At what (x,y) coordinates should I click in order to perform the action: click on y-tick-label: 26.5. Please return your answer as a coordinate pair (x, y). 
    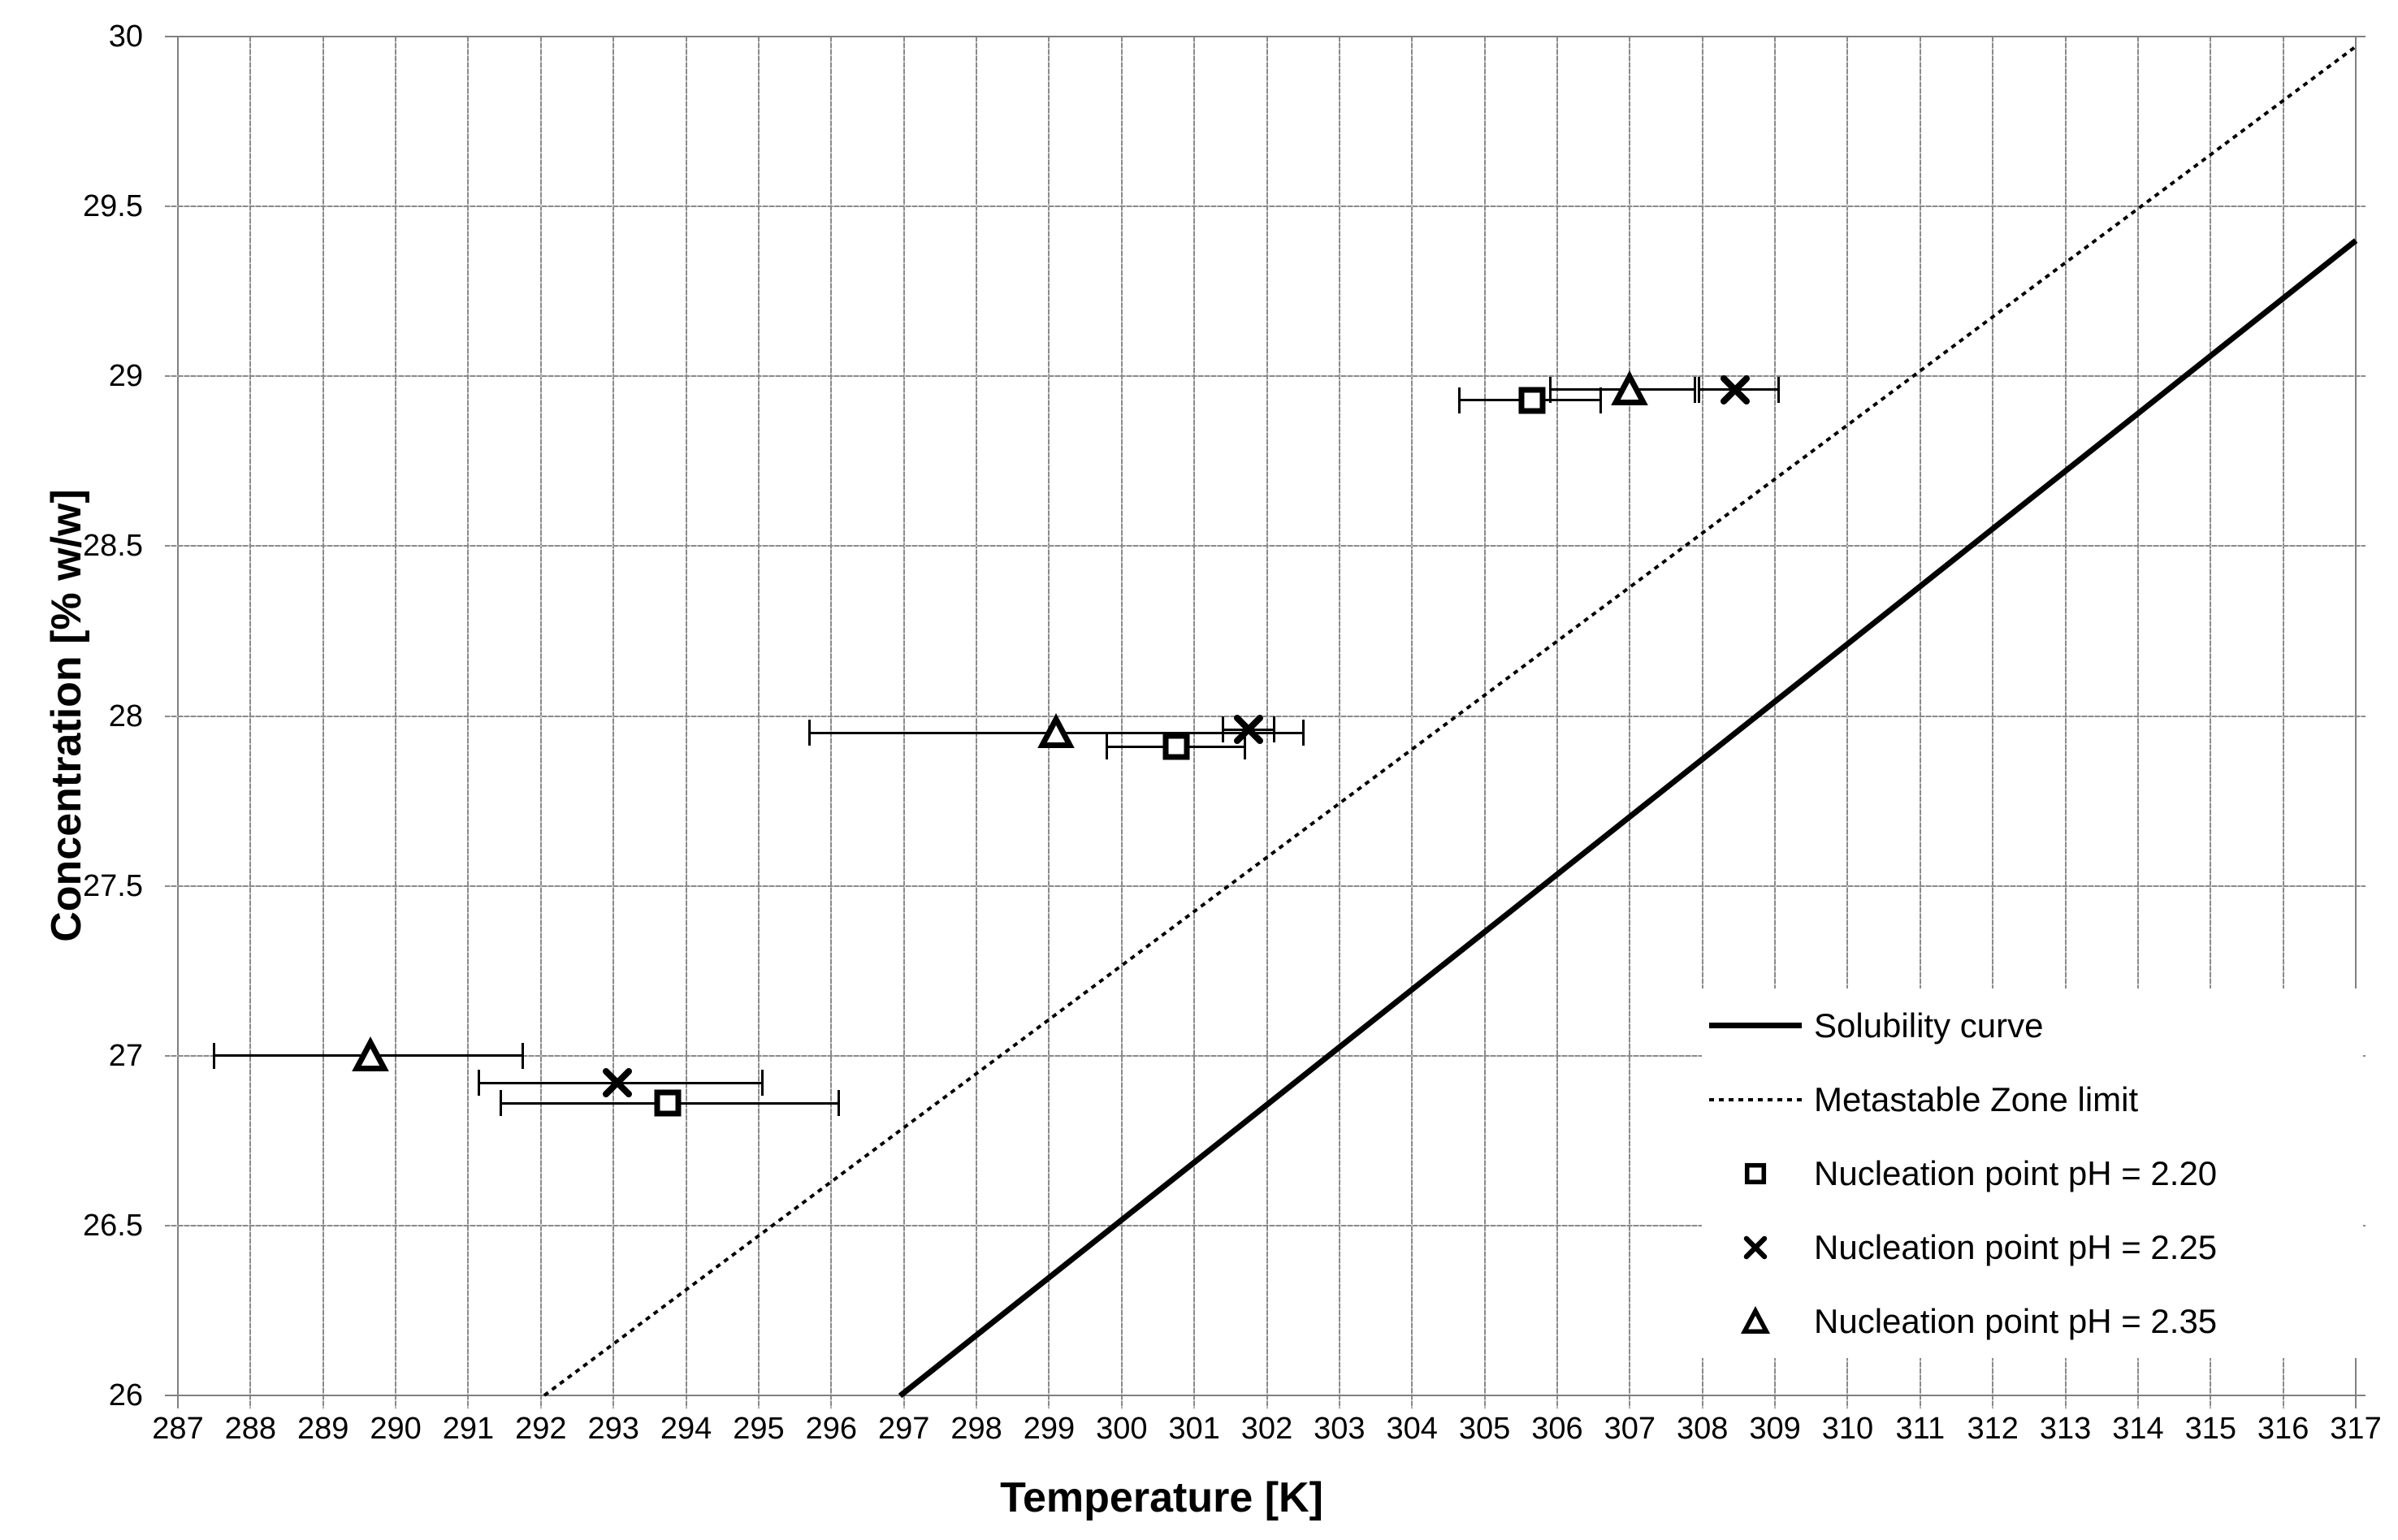
    Looking at the image, I should click on (113, 1225).